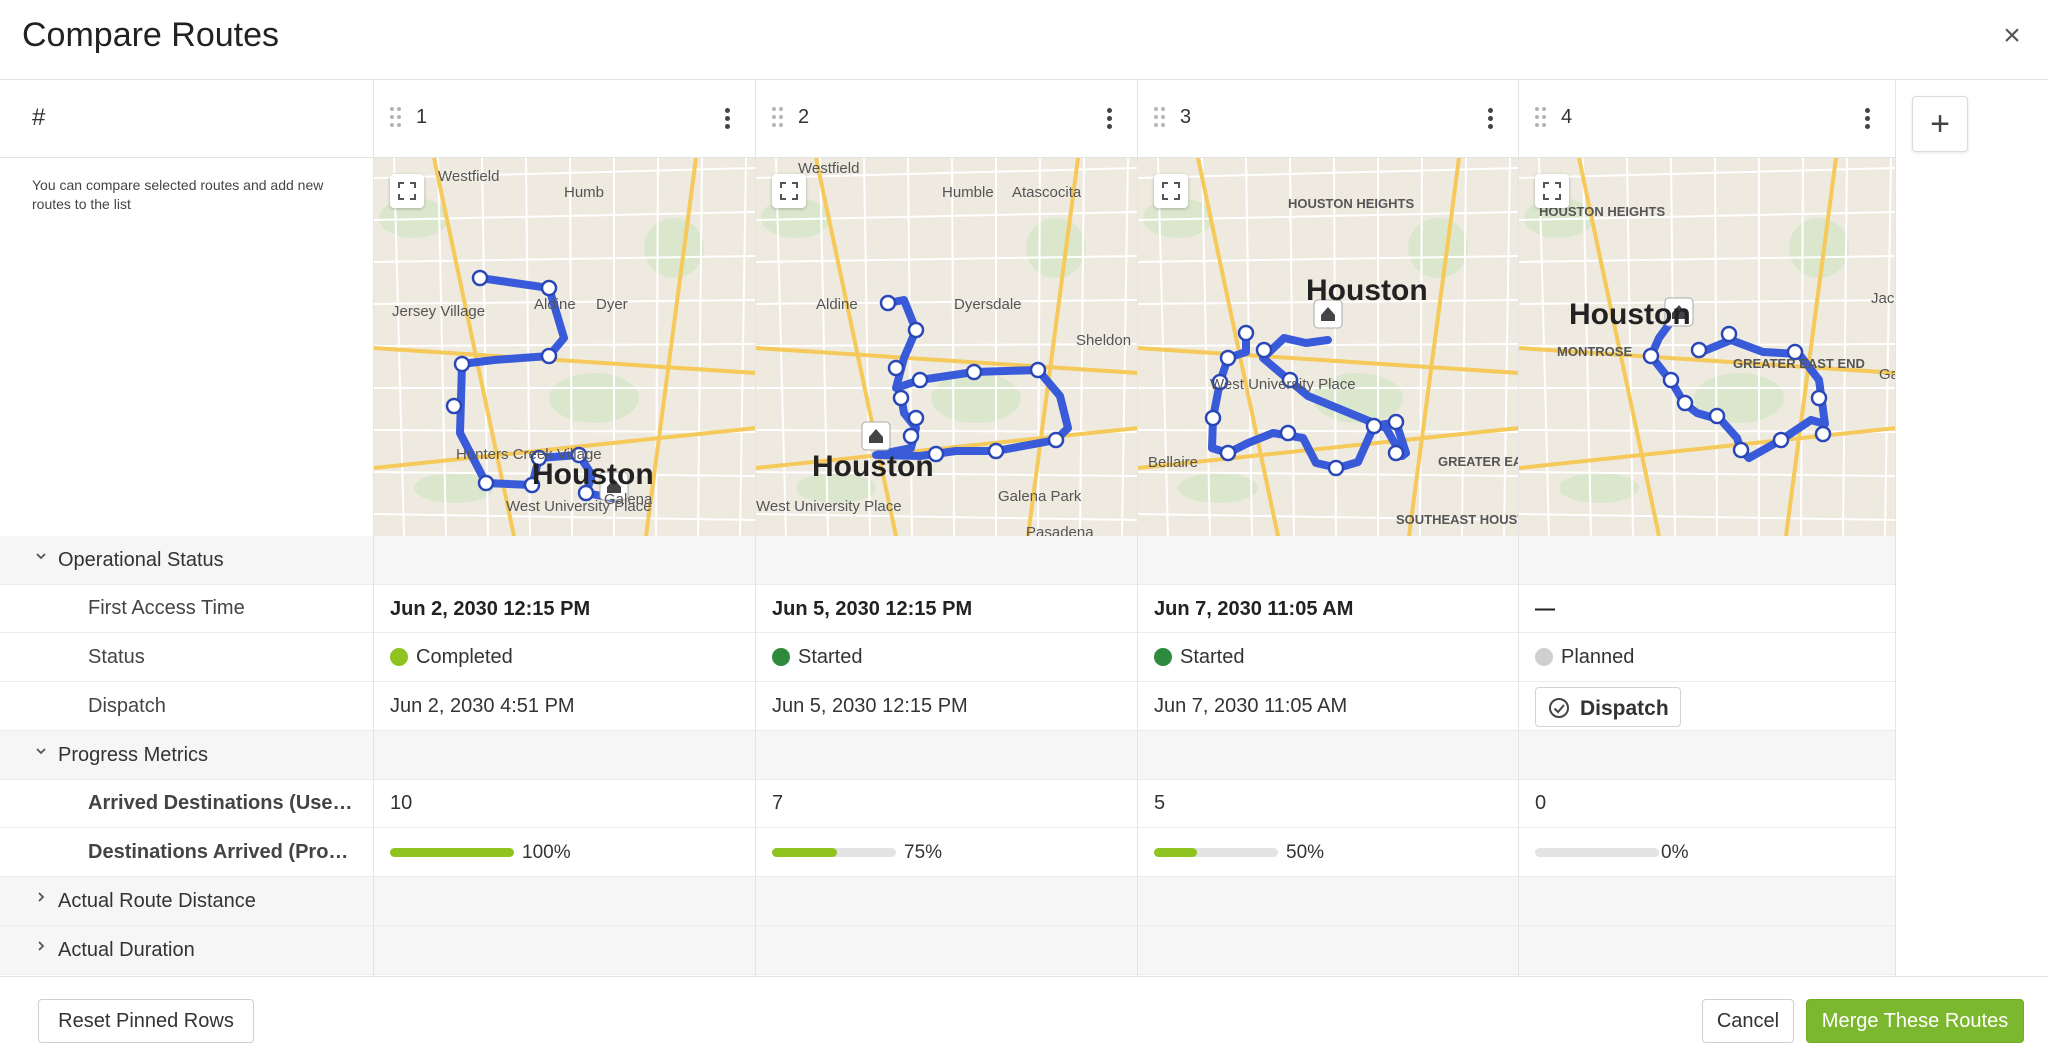 Image resolution: width=2048 pixels, height=1058 pixels. What do you see at coordinates (594, 398) in the screenshot?
I see `map-park` at bounding box center [594, 398].